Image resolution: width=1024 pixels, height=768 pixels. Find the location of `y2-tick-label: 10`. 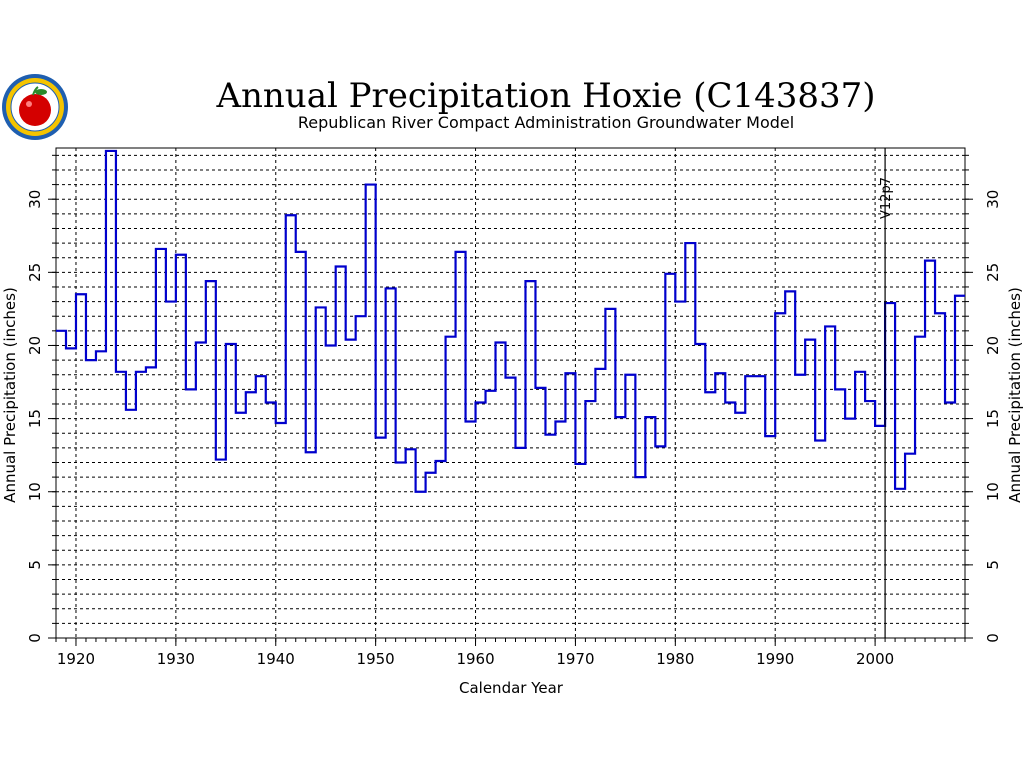

y2-tick-label: 10 is located at coordinates (993, 491).